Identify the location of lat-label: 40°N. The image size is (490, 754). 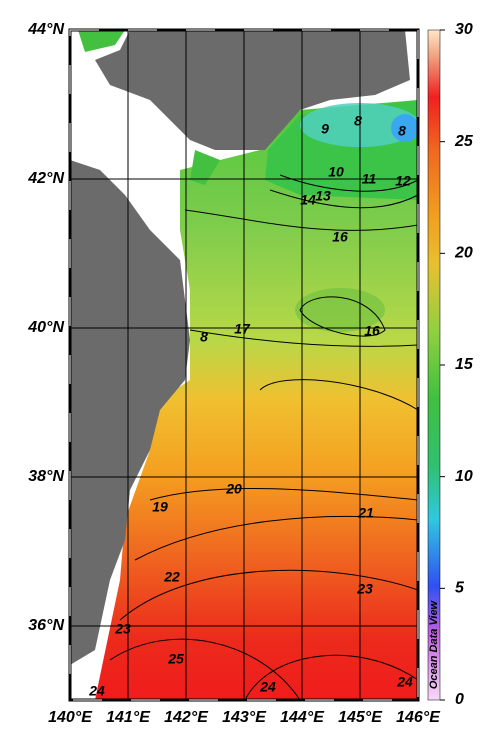
(45, 327).